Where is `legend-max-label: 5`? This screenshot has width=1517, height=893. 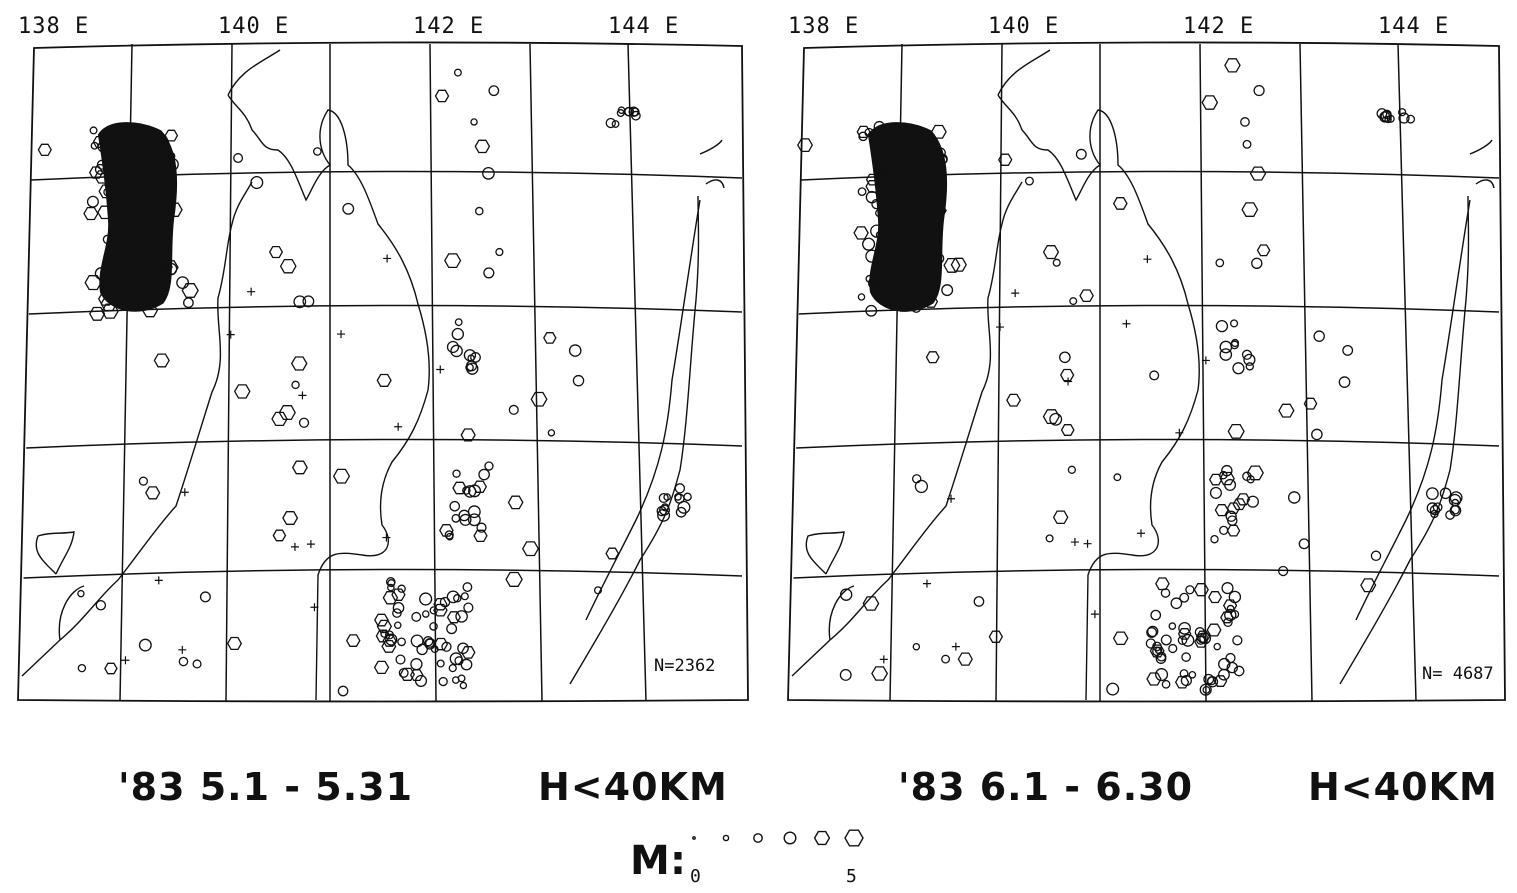 legend-max-label: 5 is located at coordinates (851, 876).